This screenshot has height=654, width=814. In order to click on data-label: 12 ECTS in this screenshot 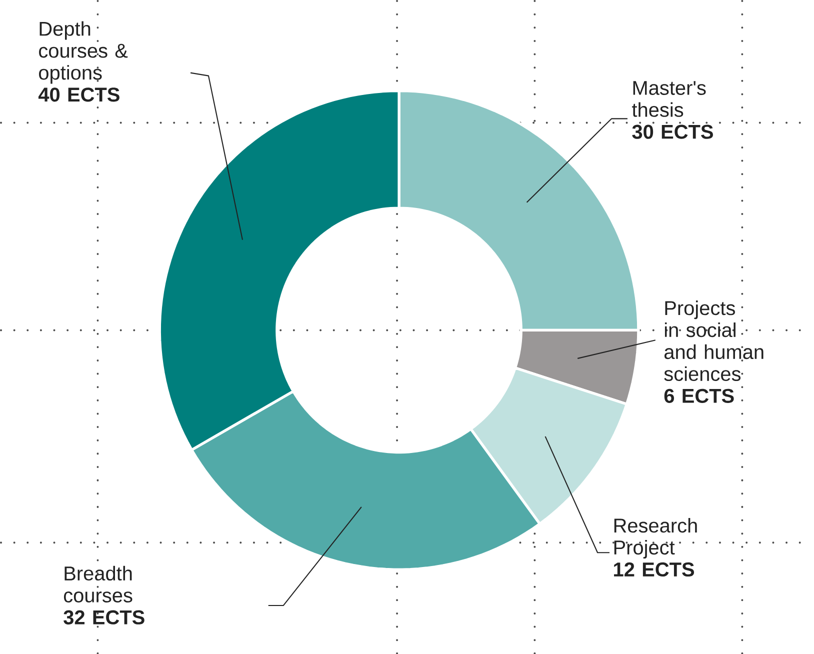, I will do `click(654, 569)`.